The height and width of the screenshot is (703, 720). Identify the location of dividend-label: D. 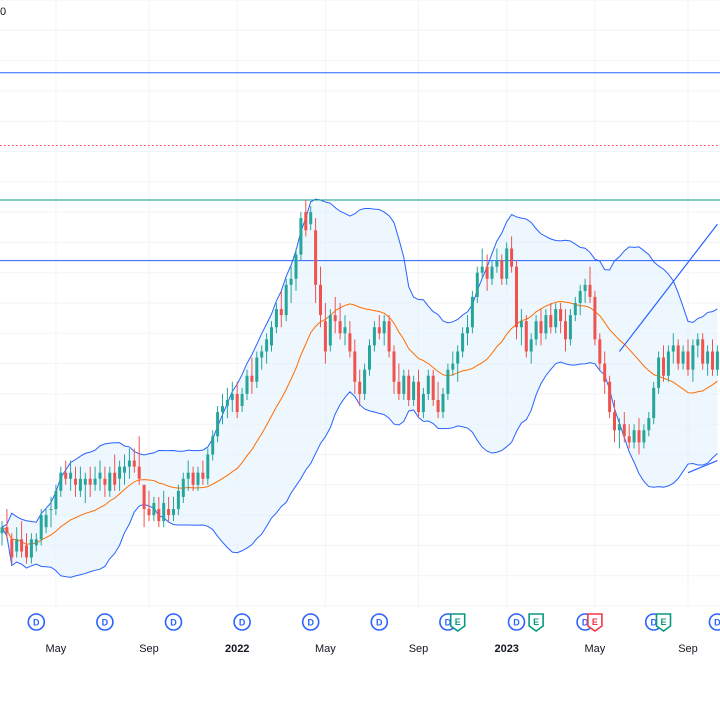
(585, 623).